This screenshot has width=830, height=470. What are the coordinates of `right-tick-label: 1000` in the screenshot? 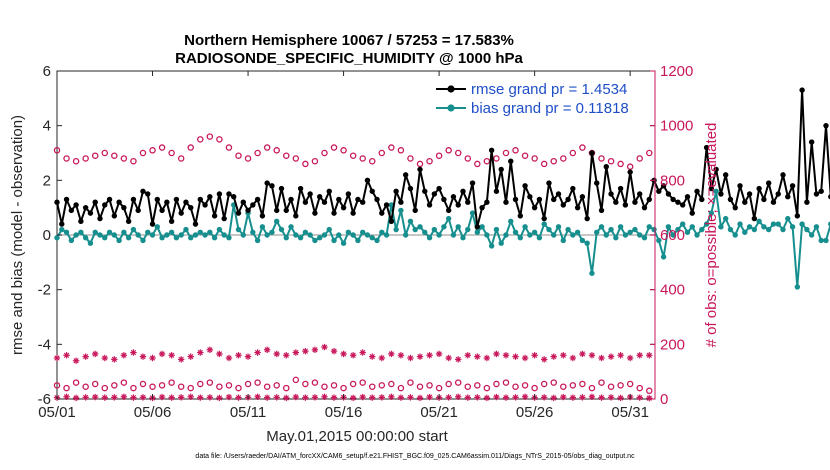 It's located at (676, 126).